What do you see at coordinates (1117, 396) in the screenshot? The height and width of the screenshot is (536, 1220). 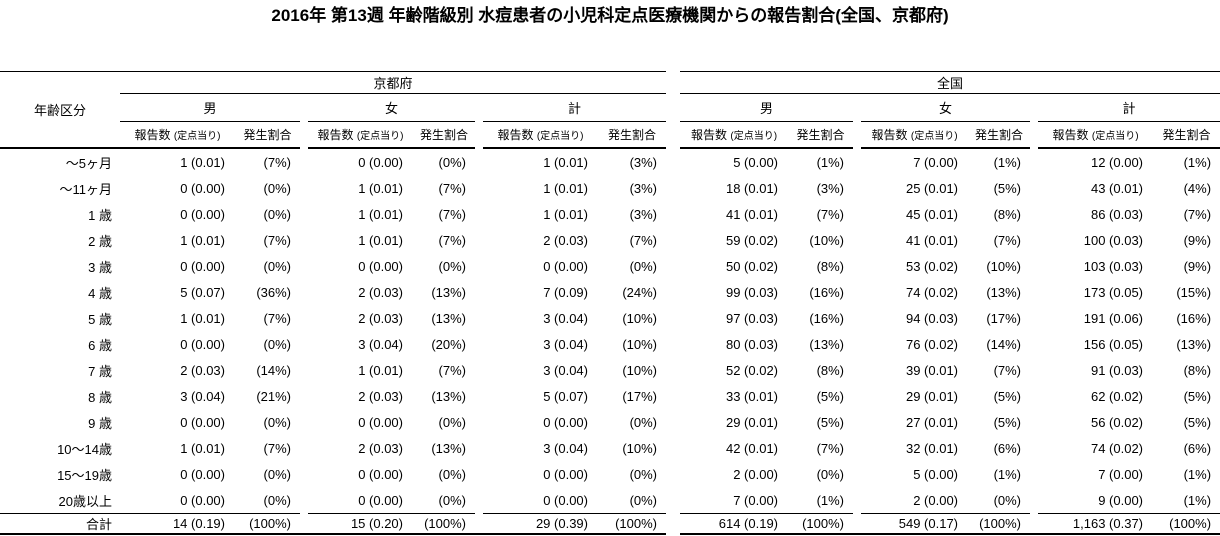 I see `count-cell: 62 (0.02)` at bounding box center [1117, 396].